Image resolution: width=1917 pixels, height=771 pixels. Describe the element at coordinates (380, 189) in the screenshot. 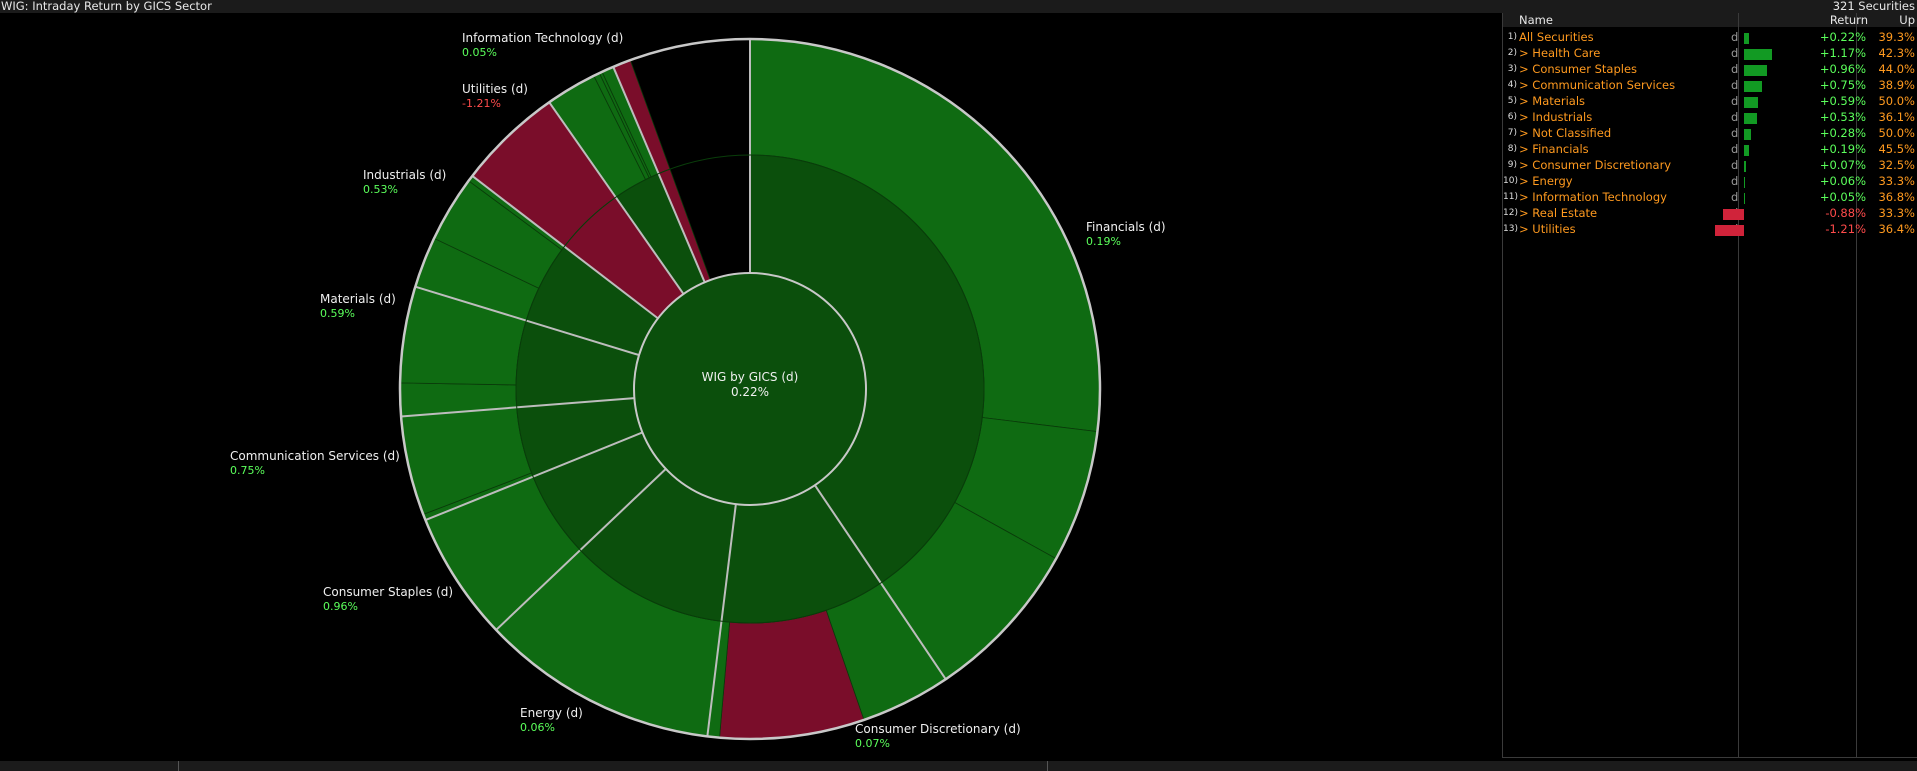

I see `value-industrials: 0.53%` at that location.